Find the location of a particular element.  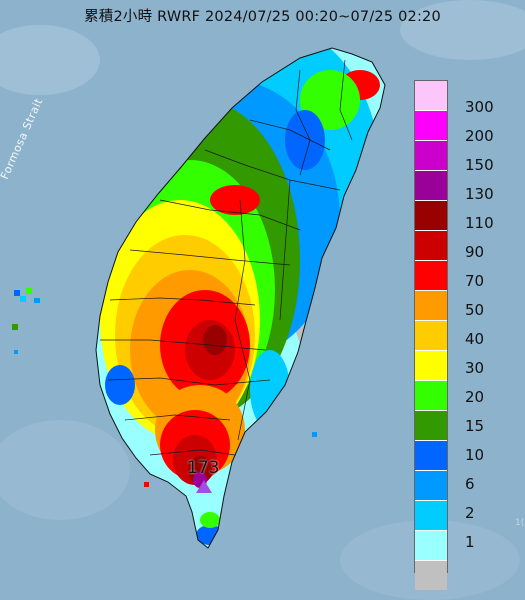

legend-label: 150 is located at coordinates (479, 165).